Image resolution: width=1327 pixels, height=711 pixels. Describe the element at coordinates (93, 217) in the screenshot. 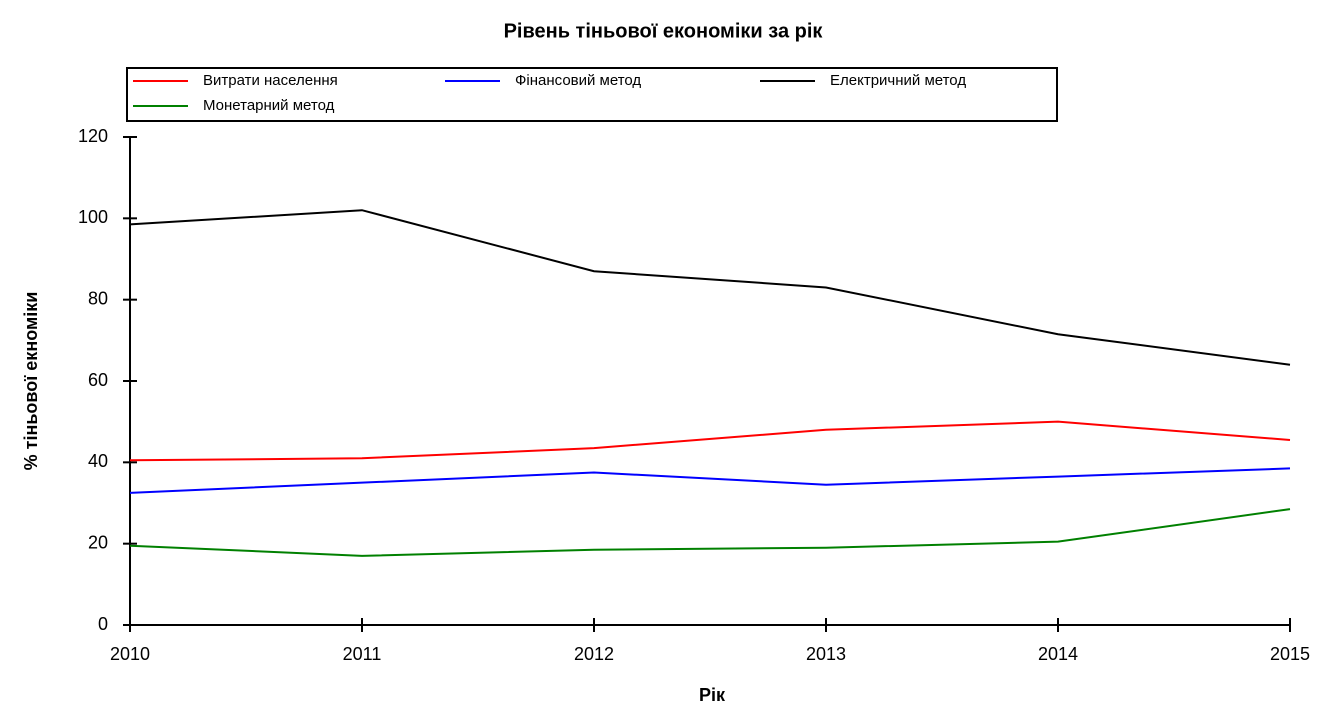

I see `y-tick-label: 100` at that location.